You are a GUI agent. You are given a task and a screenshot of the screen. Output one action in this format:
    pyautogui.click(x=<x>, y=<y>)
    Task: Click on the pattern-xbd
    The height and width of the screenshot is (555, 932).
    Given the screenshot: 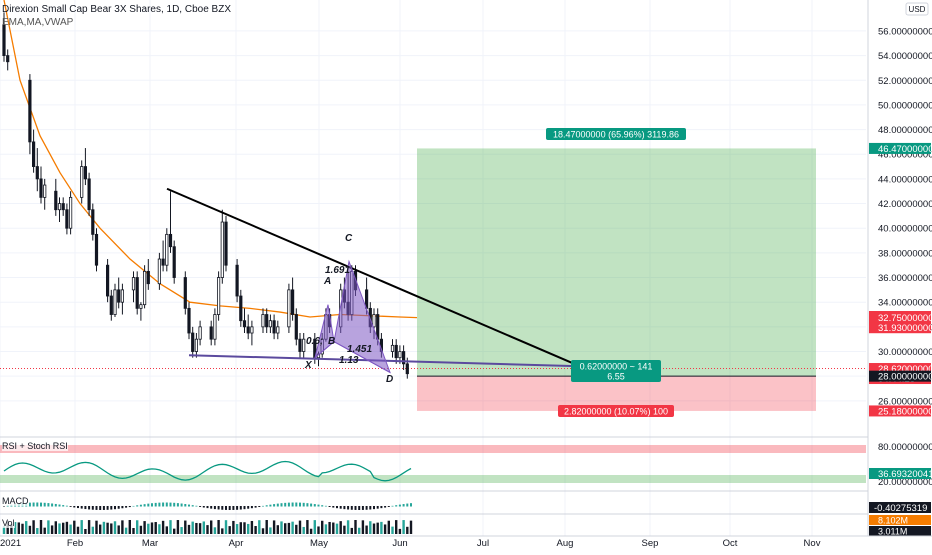 What is the action you would take?
    pyautogui.click(x=352, y=357)
    